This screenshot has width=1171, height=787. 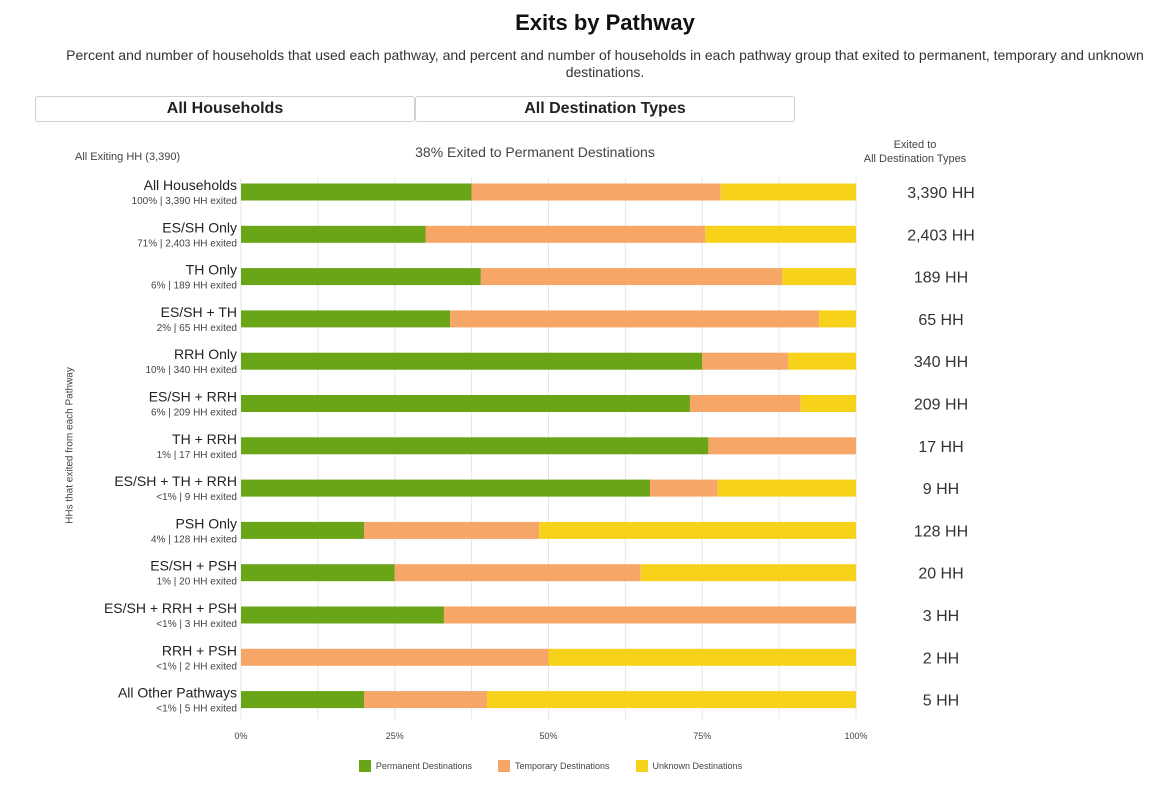 I want to click on all-exiting-label: All Exiting HH (3,390), so click(x=128, y=157).